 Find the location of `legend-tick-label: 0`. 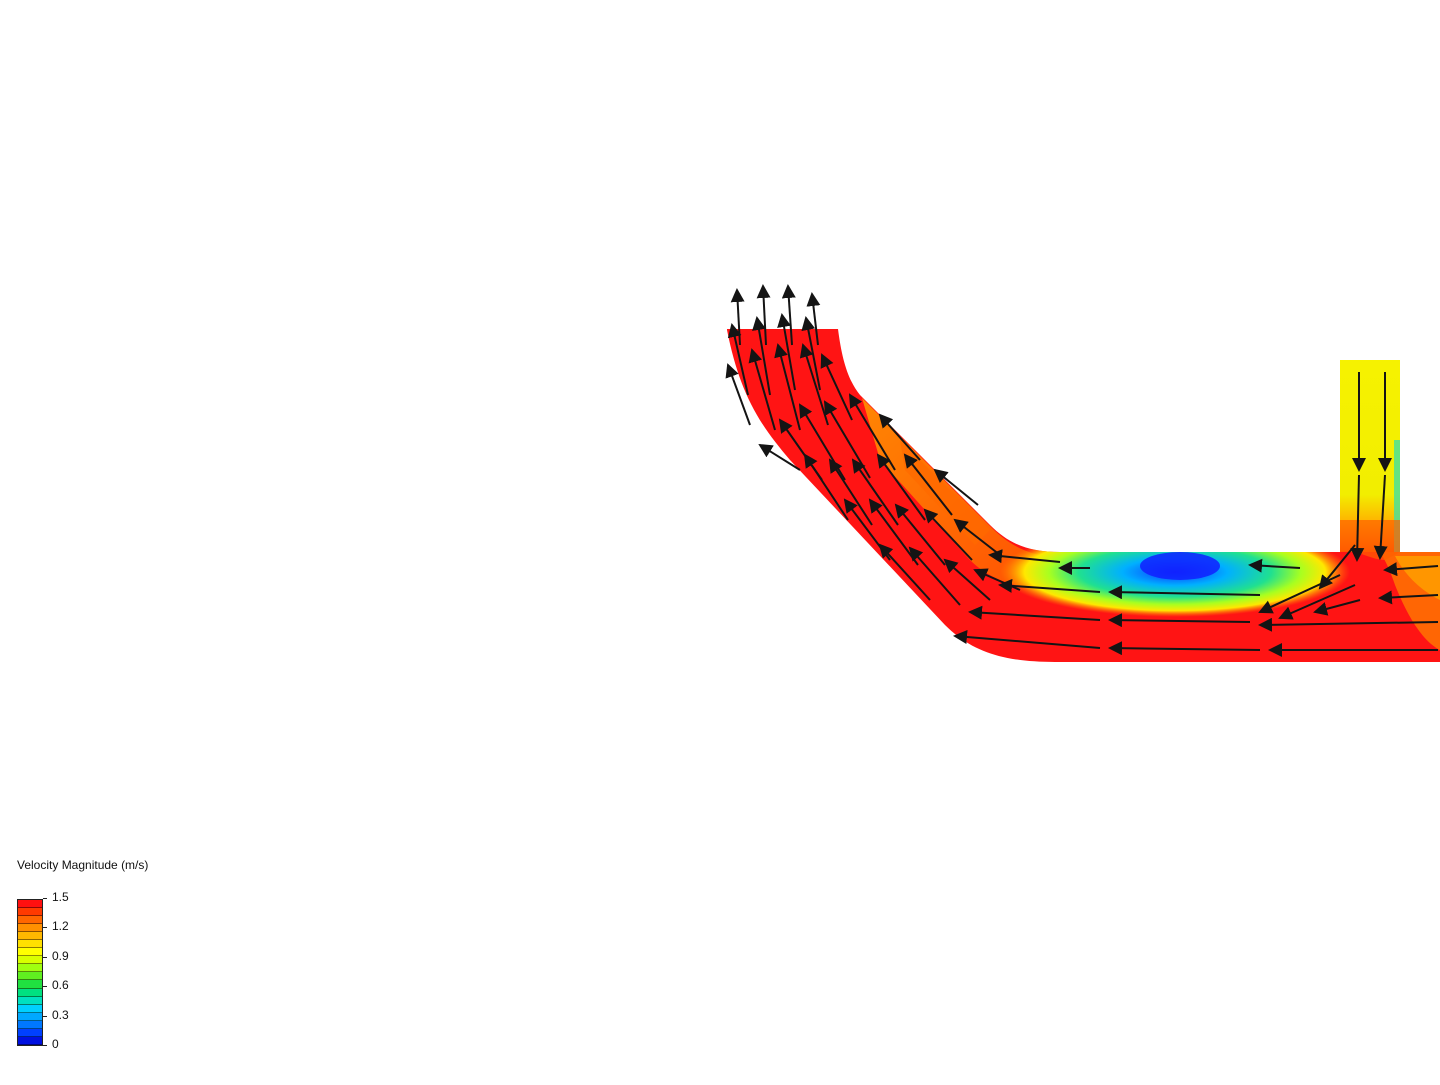

legend-tick-label: 0 is located at coordinates (55, 1044).